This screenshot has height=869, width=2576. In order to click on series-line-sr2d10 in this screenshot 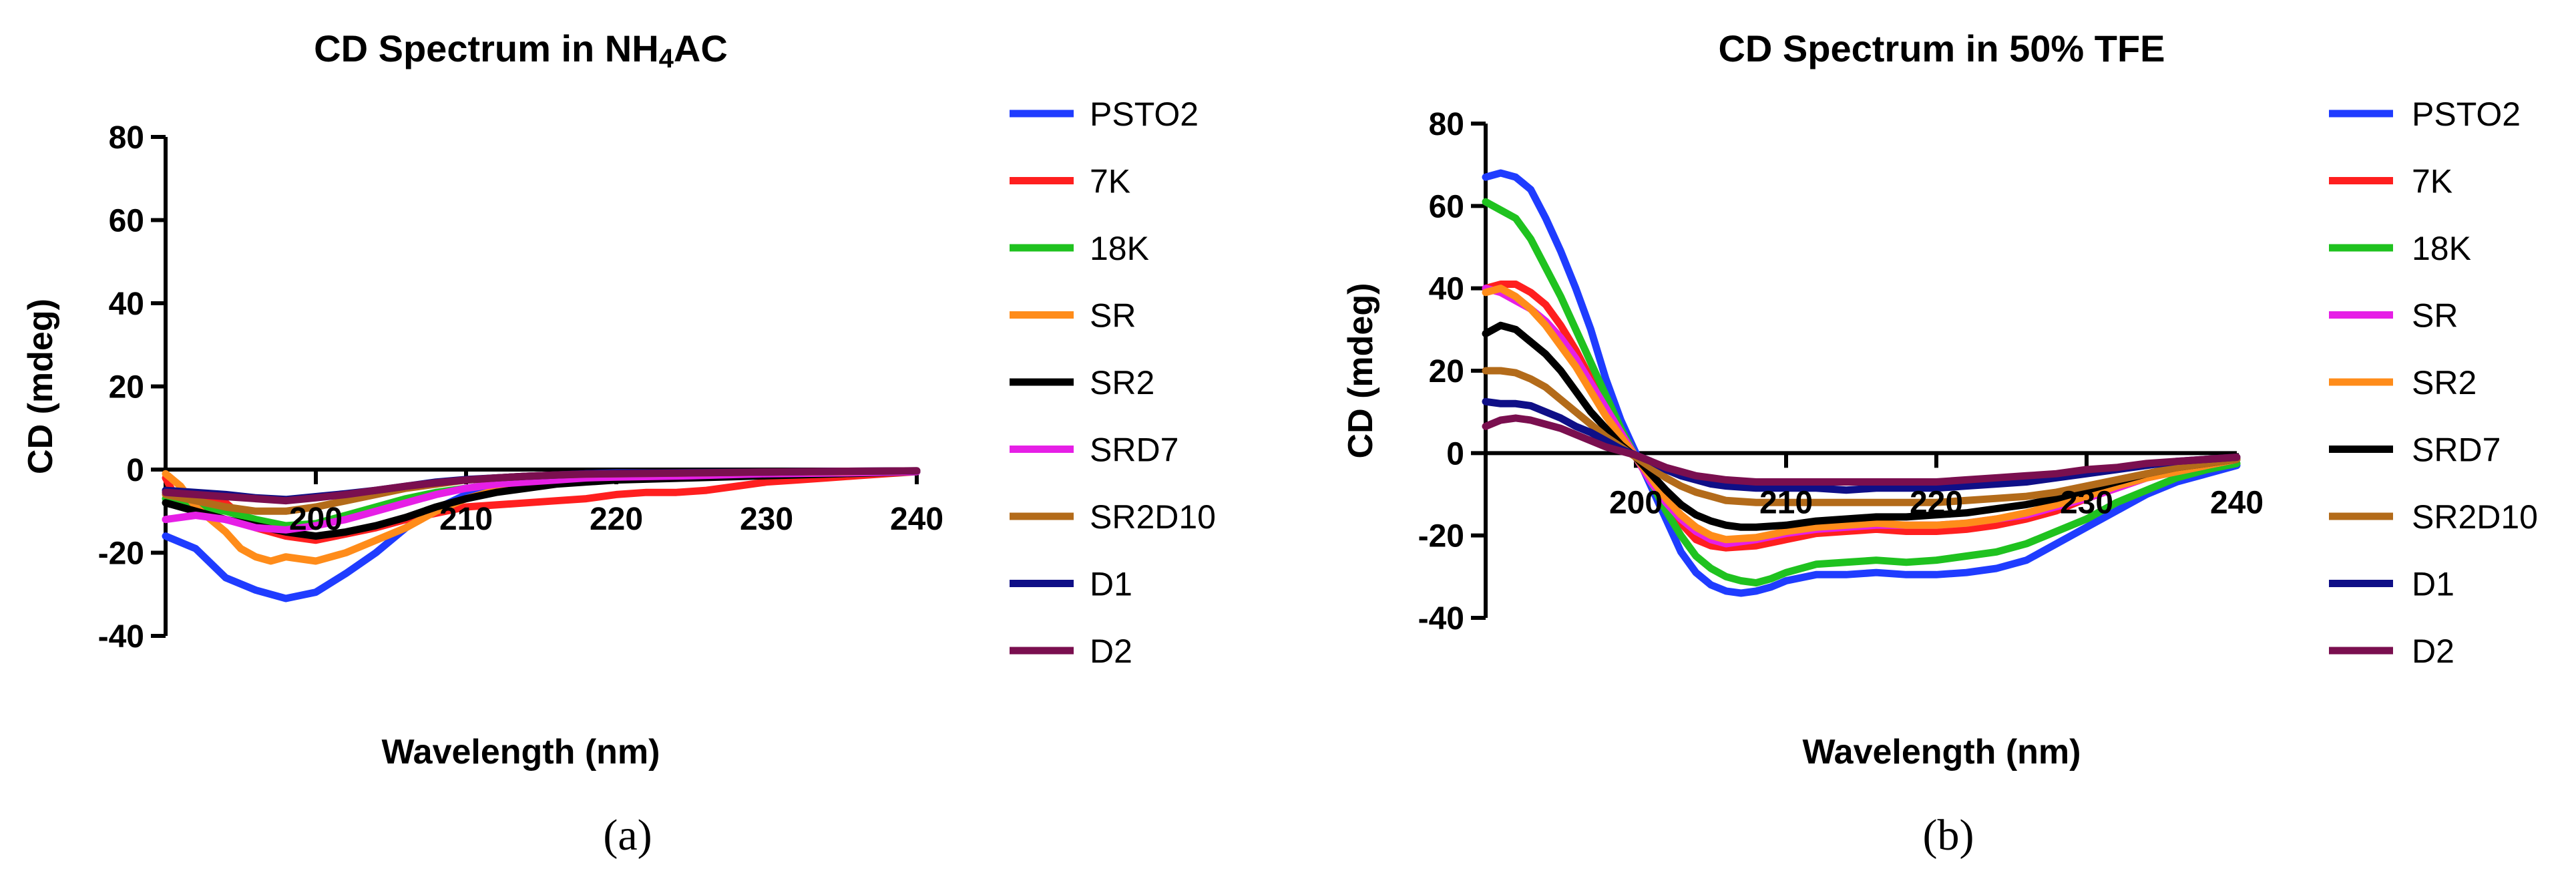, I will do `click(1861, 436)`.